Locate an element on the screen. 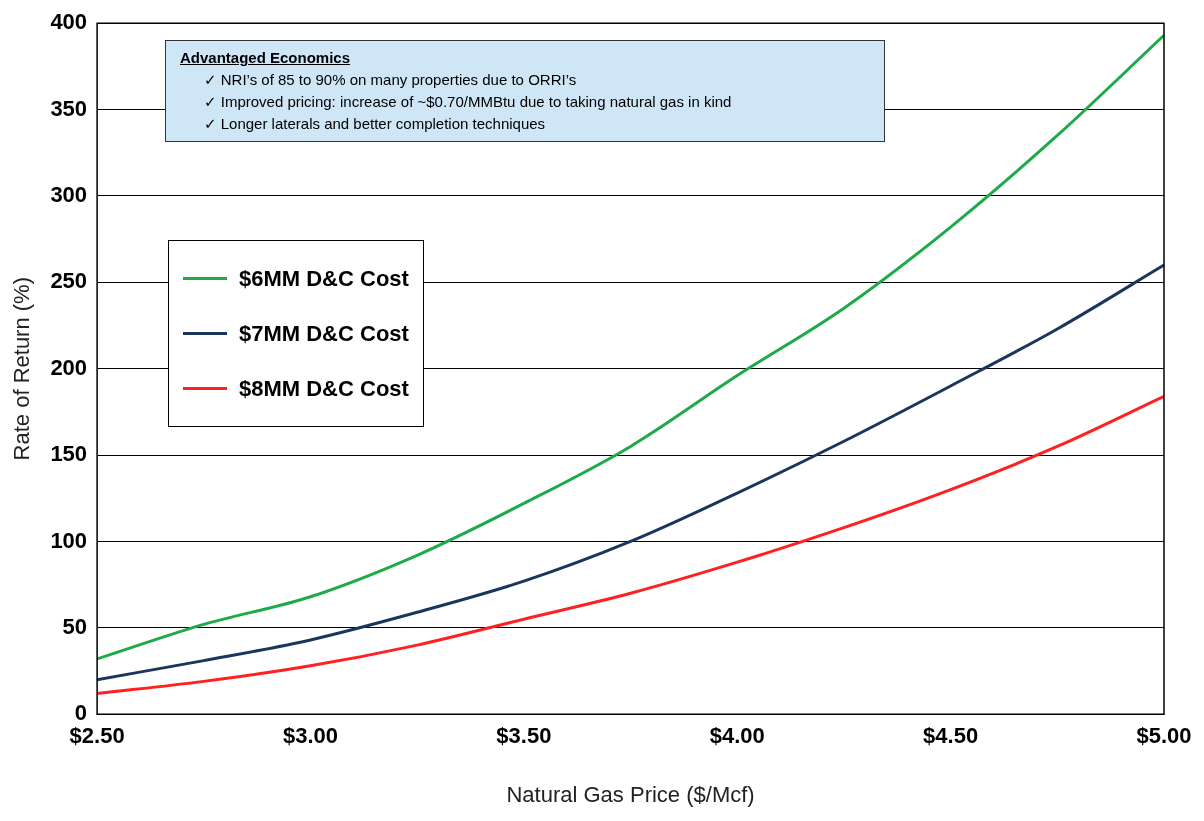 Image resolution: width=1204 pixels, height=821 pixels. y-tick-label: 0 is located at coordinates (81, 713).